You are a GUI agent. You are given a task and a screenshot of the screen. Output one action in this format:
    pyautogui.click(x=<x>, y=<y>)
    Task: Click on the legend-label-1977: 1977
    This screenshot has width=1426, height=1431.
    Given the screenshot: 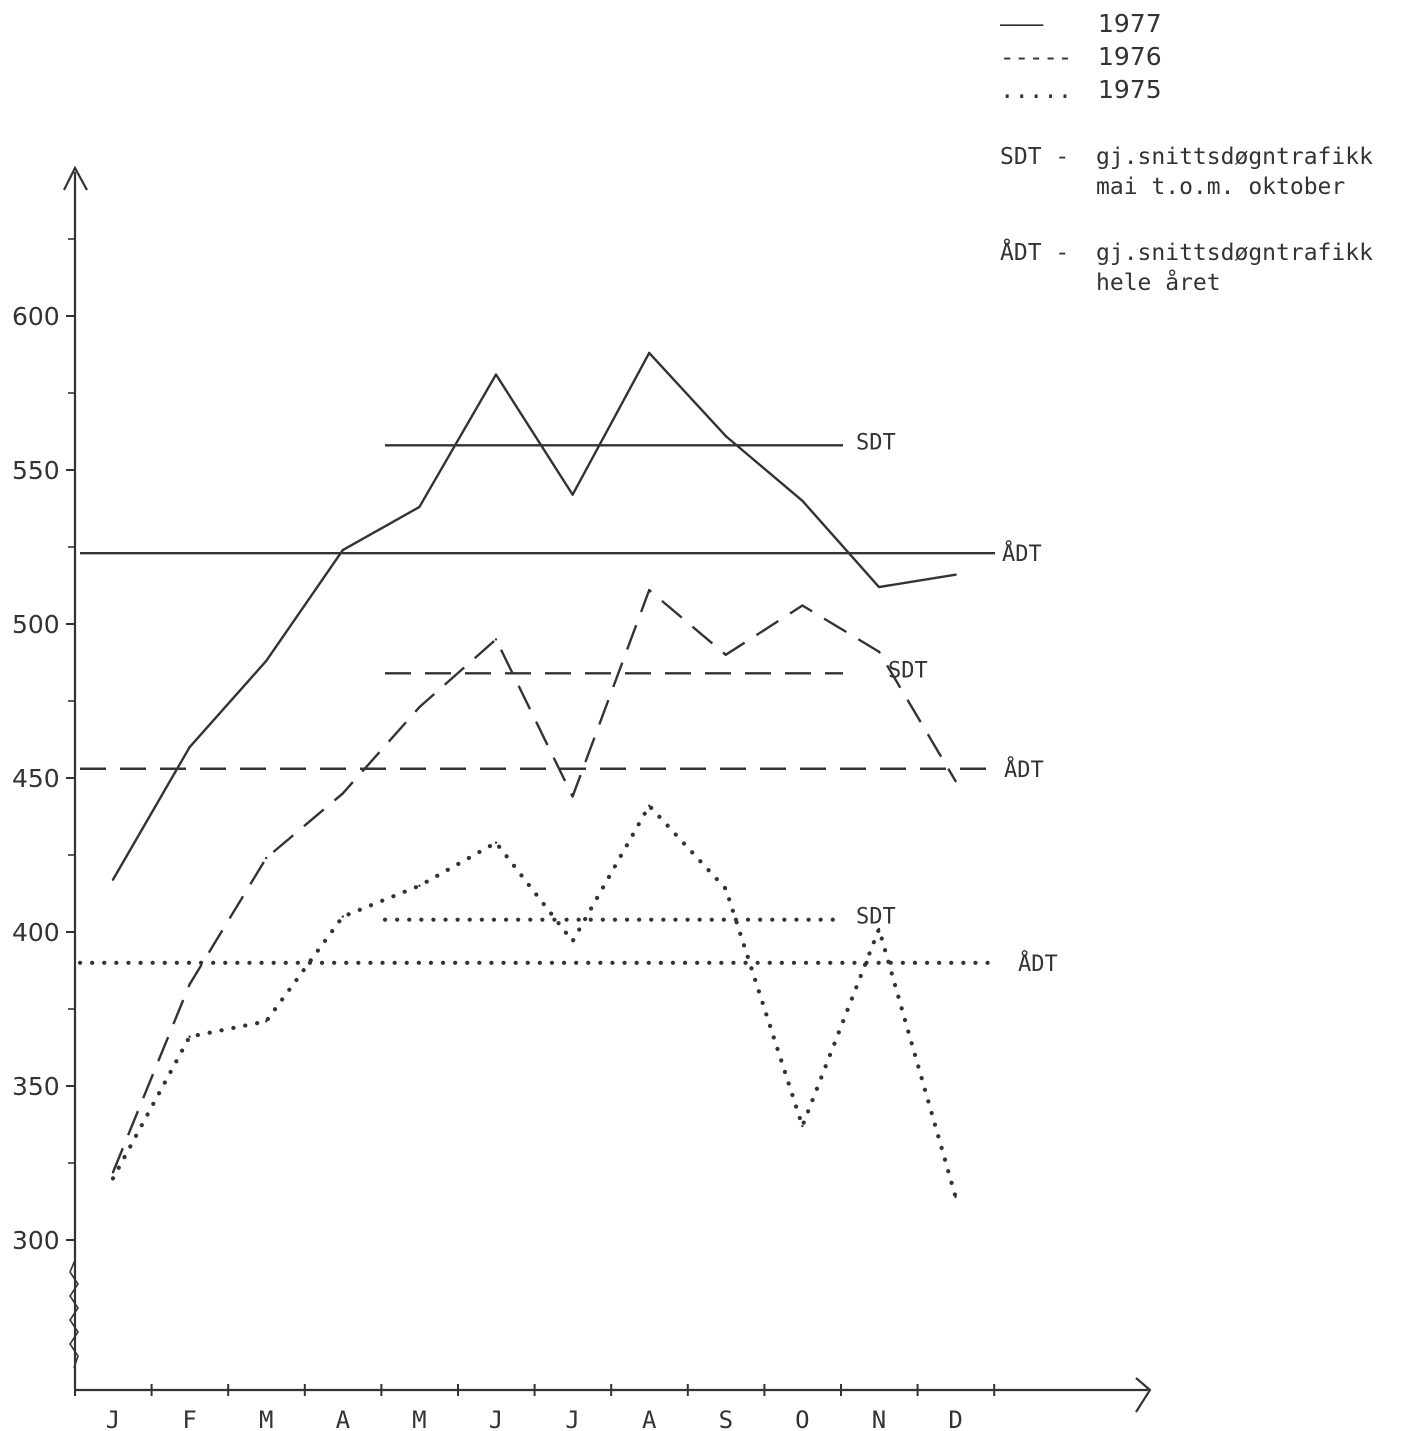 What is the action you would take?
    pyautogui.click(x=1130, y=23)
    